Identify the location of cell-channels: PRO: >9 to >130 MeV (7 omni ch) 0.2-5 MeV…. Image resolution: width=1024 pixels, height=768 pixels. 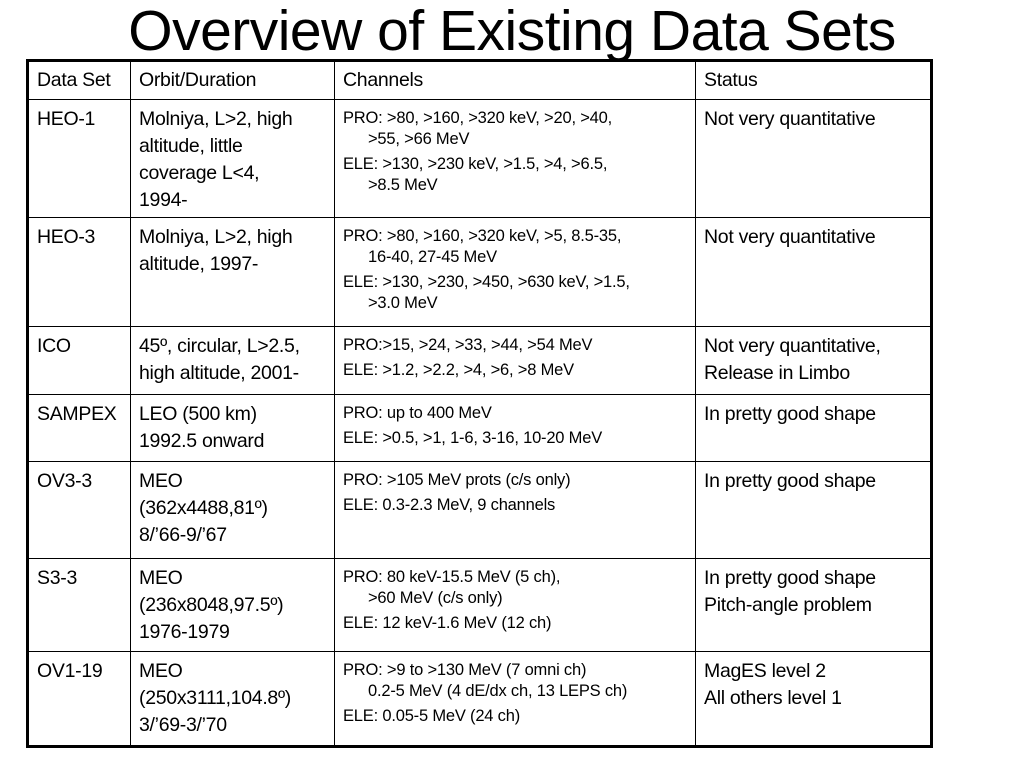
(515, 699).